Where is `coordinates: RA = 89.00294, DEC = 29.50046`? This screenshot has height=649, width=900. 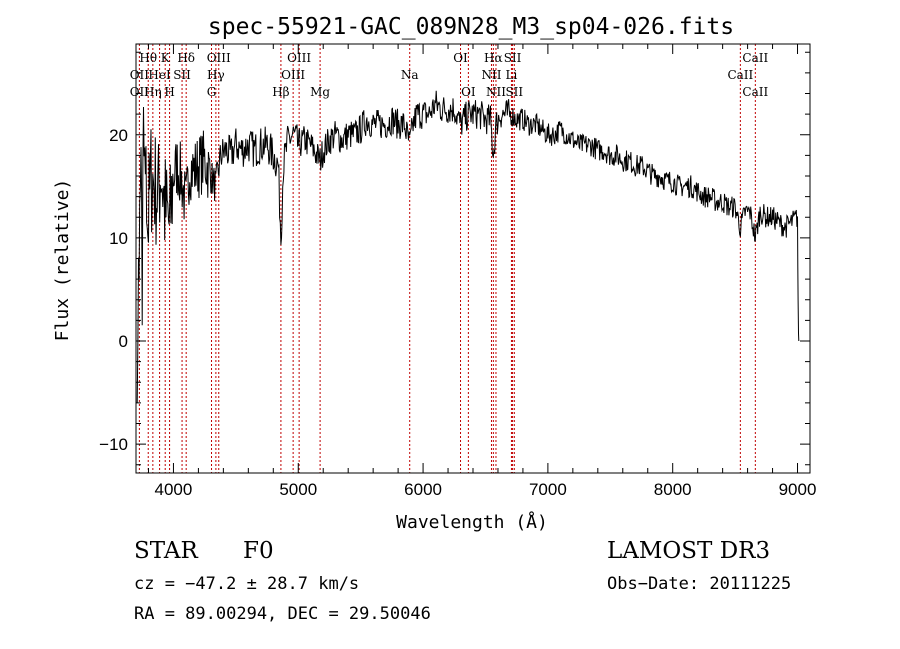 coordinates: RA = 89.00294, DEC = 29.50046 is located at coordinates (282, 614).